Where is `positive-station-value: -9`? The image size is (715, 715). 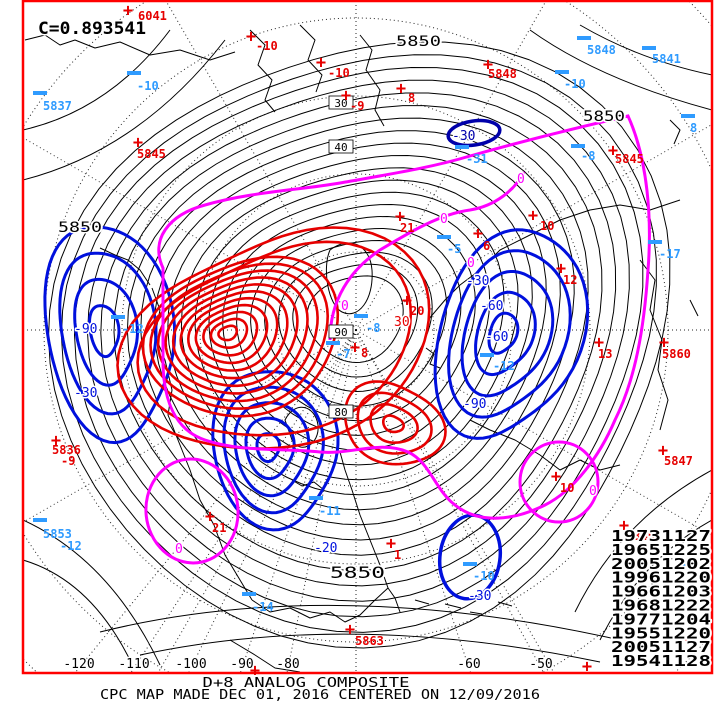
positive-station-value: -9 is located at coordinates (357, 106).